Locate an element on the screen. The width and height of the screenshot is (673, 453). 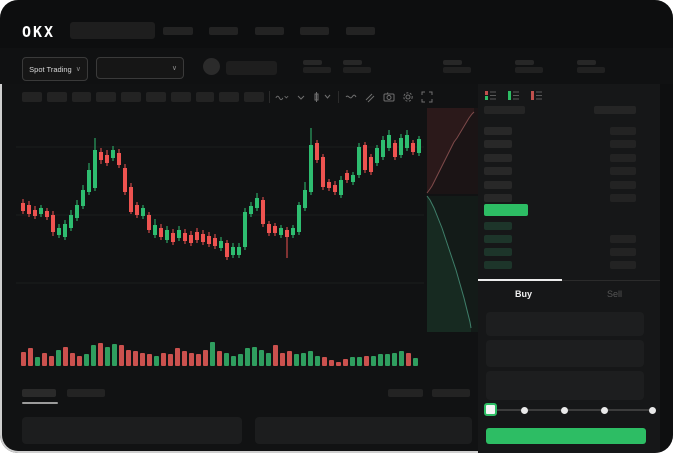
bottom-active-tab-underline is located at coordinates (40, 403).